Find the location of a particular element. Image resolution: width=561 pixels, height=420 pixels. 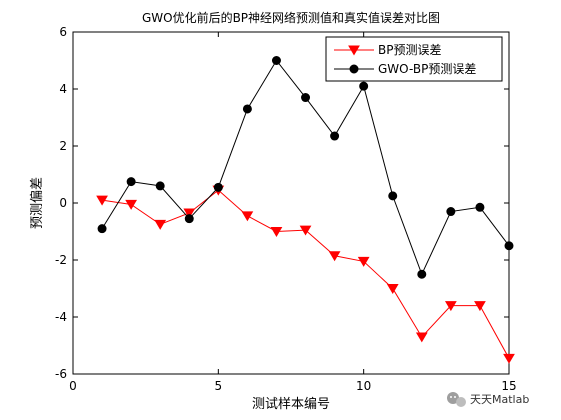

x-tick-label: 0 is located at coordinates (73, 386).